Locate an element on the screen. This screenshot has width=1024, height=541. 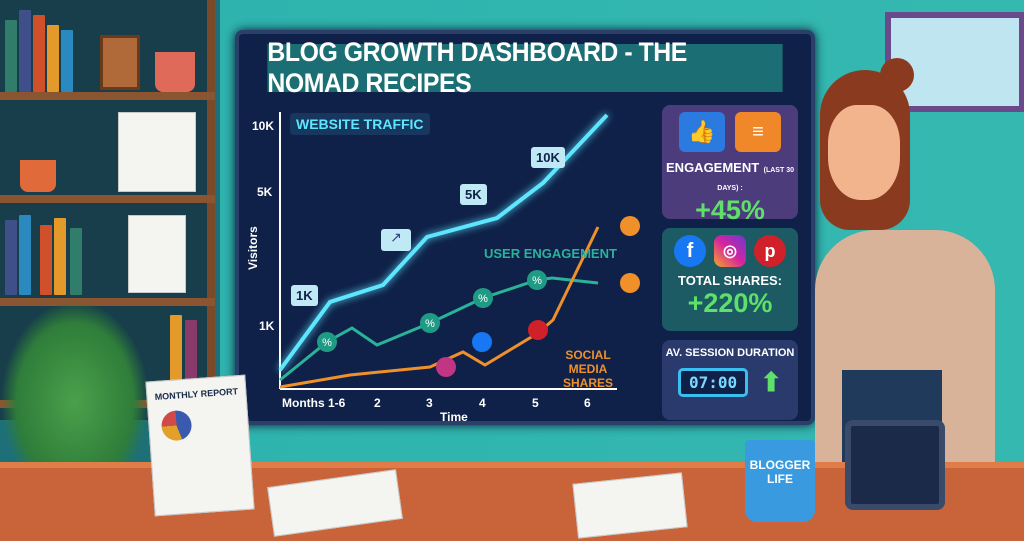
facebook-marker is located at coordinates (482, 342).